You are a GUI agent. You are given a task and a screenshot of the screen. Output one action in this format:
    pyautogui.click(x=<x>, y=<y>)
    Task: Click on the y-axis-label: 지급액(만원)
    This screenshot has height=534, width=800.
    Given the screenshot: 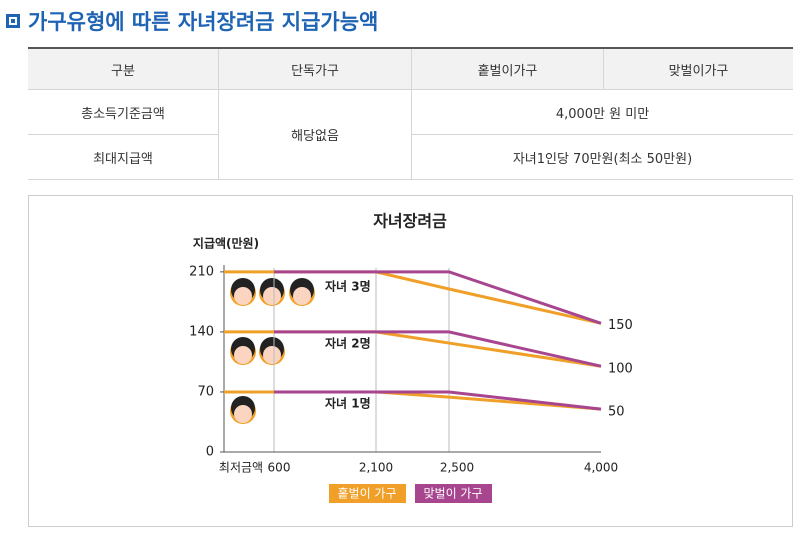 What is the action you would take?
    pyautogui.click(x=226, y=243)
    